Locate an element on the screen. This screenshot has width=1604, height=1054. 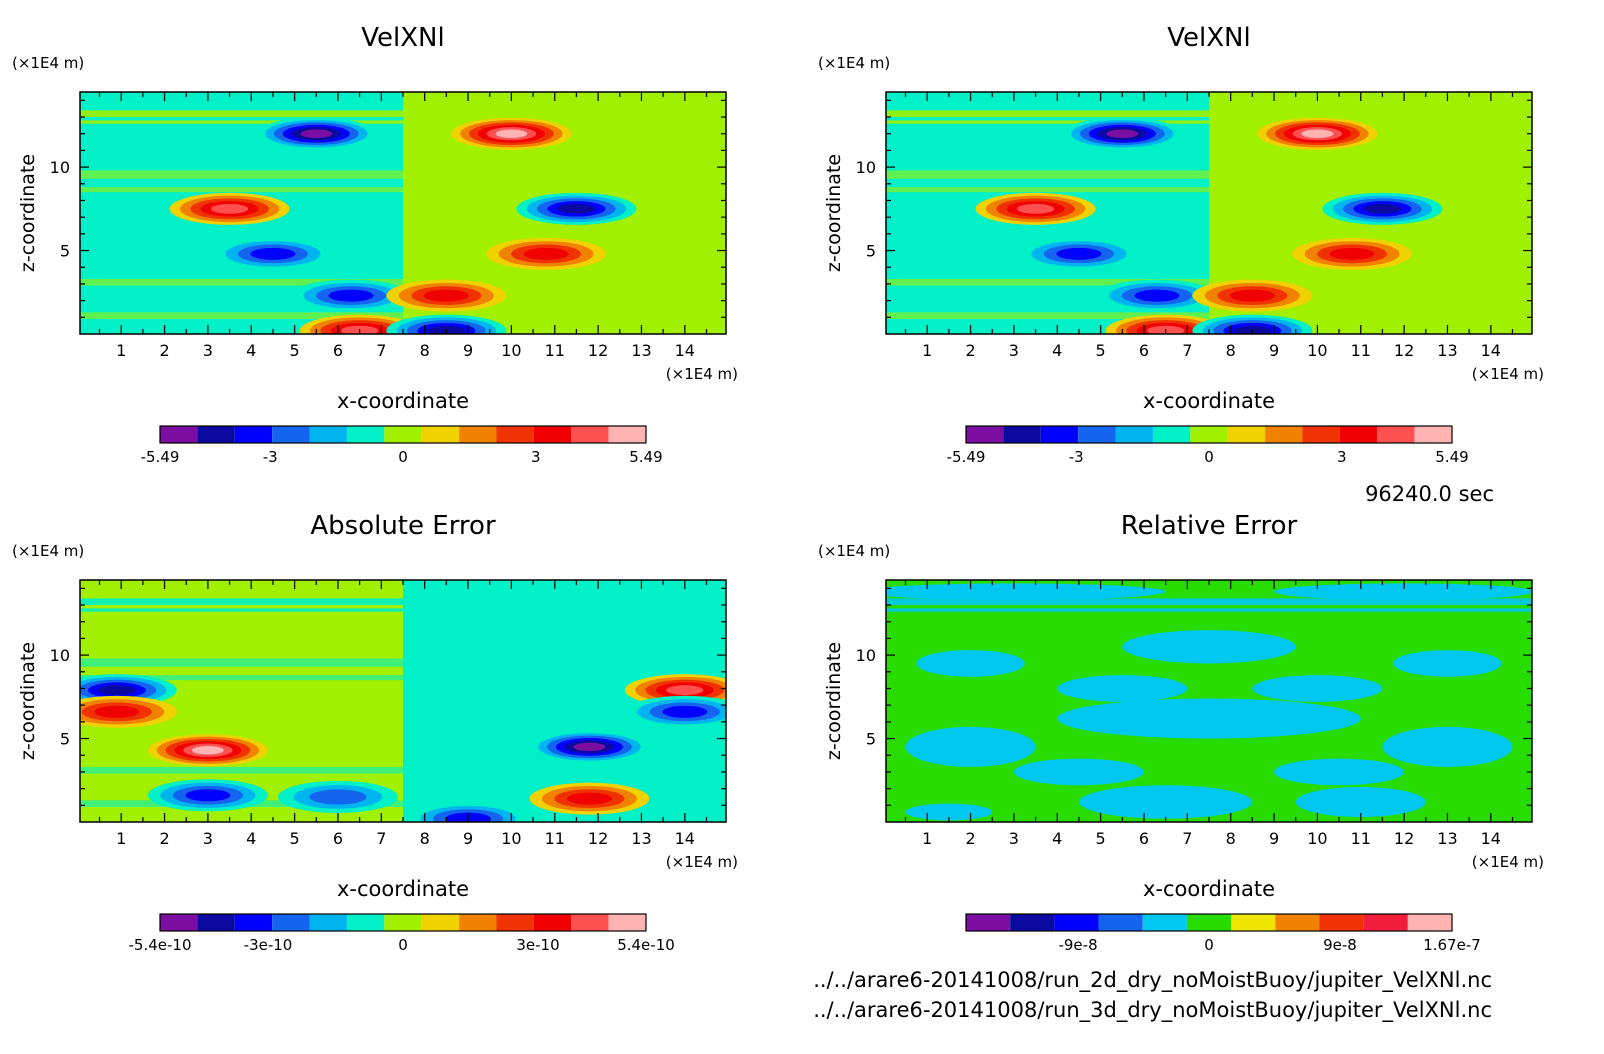
x-tick-label: 5 is located at coordinates (295, 350).